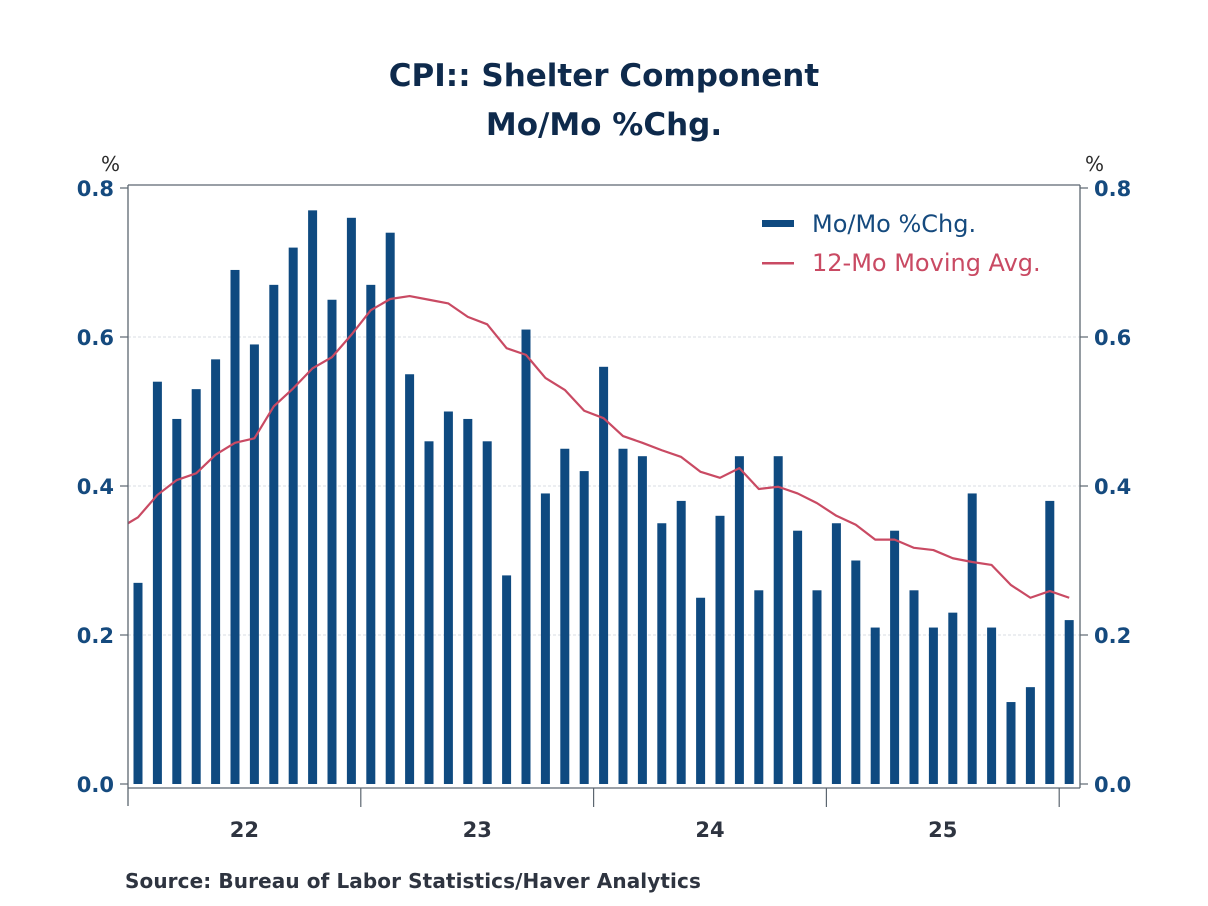 This screenshot has width=1208, height=906. What do you see at coordinates (604, 125) in the screenshot?
I see `chart-subtitle: Mo/Mo %Chg.` at bounding box center [604, 125].